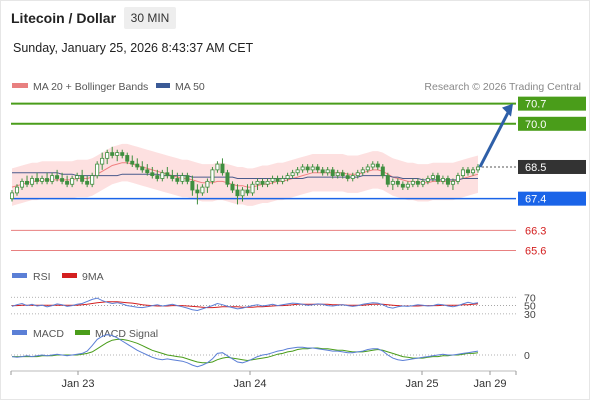 The width and height of the screenshot is (590, 400). Describe the element at coordinates (245, 351) in the screenshot. I see `macd-line` at that location.